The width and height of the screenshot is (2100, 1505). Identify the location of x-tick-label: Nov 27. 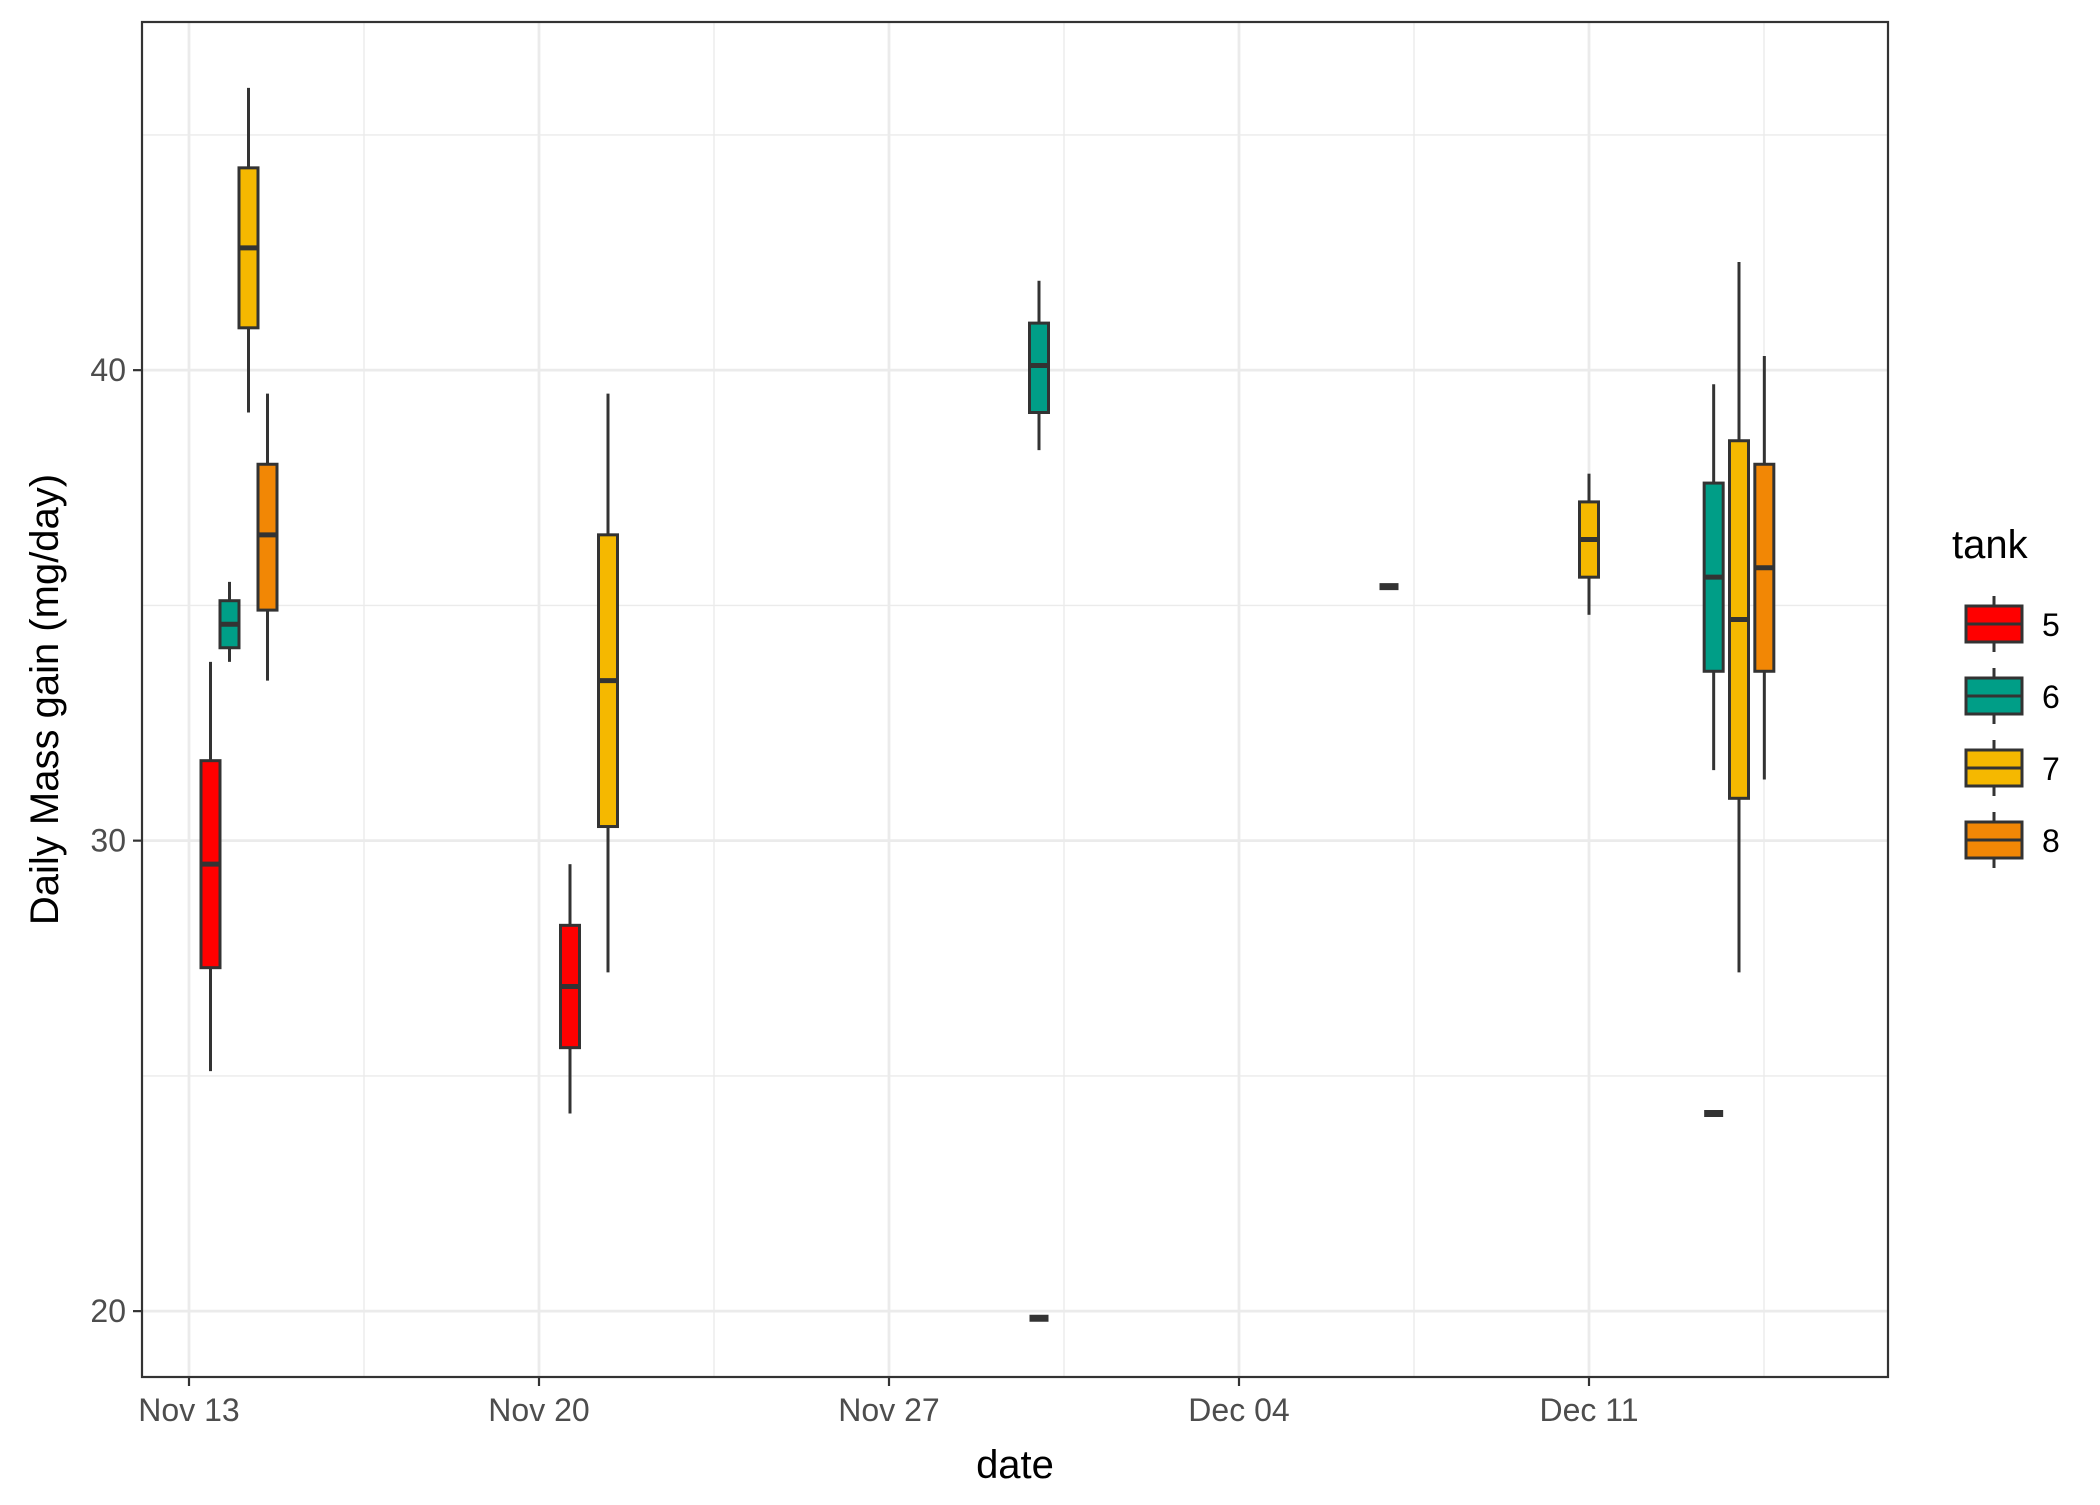
(888, 1410).